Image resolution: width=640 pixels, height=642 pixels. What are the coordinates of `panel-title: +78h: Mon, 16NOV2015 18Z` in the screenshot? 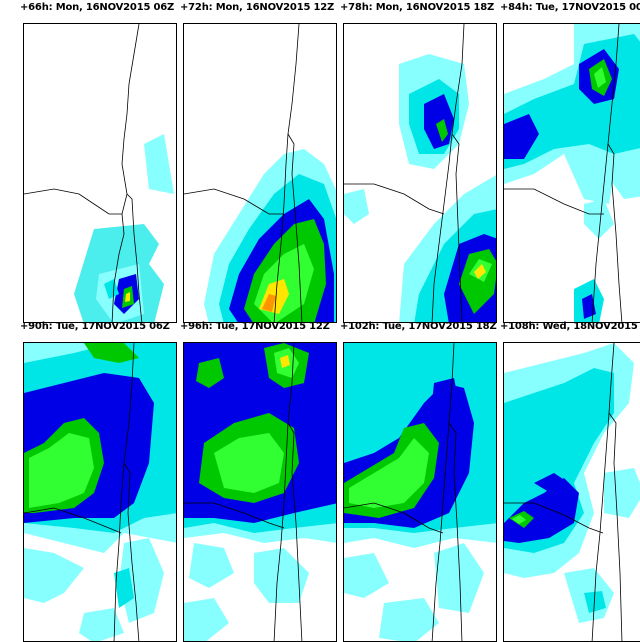 It's located at (417, 7).